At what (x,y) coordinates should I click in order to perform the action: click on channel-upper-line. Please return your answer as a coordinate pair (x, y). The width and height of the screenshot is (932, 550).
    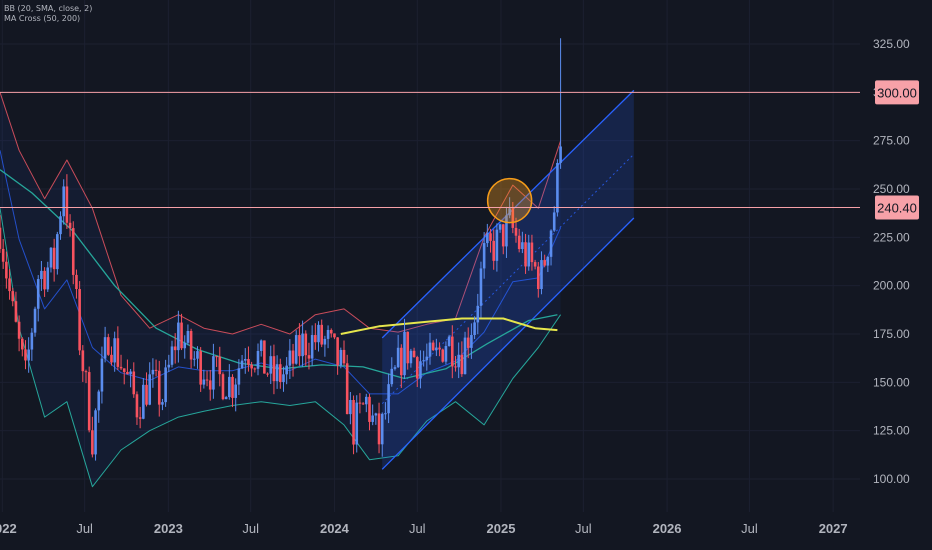
    Looking at the image, I should click on (508, 214).